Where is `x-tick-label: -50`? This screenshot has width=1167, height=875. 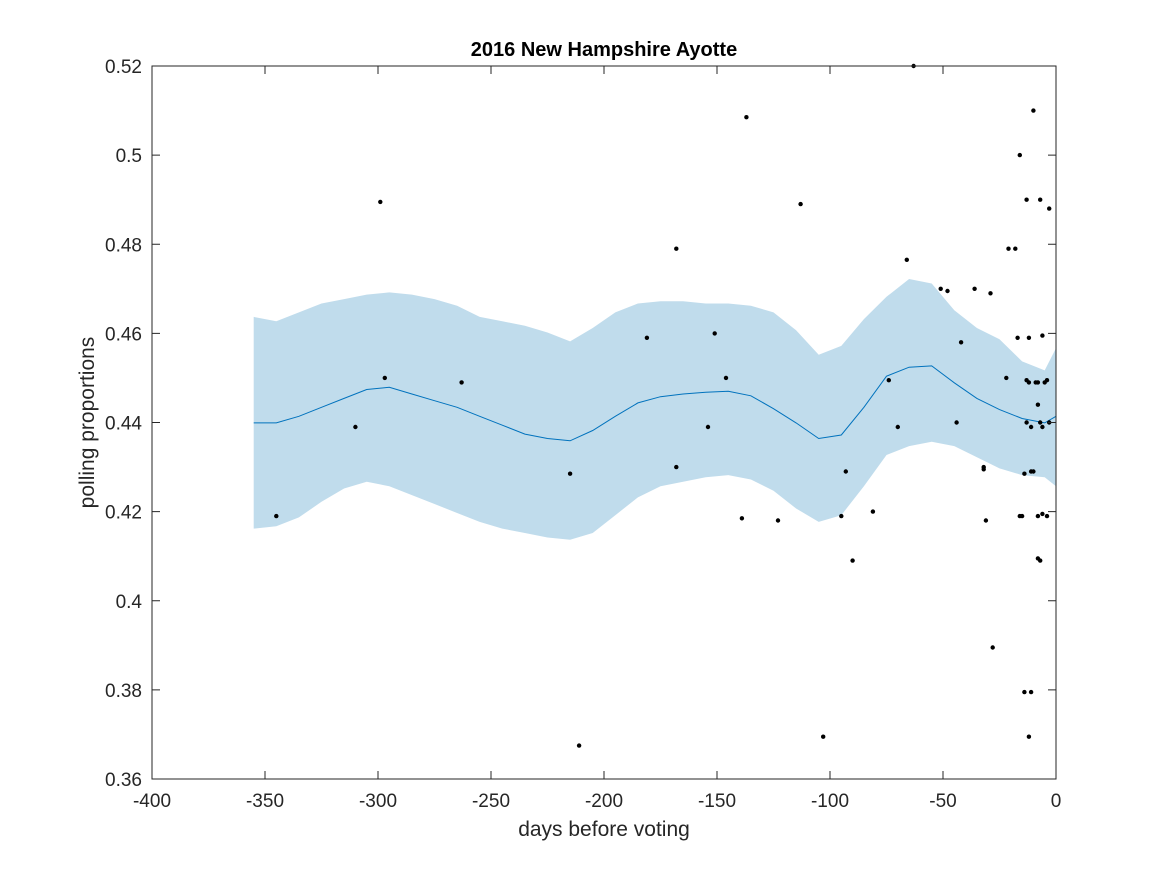 x-tick-label: -50 is located at coordinates (942, 801).